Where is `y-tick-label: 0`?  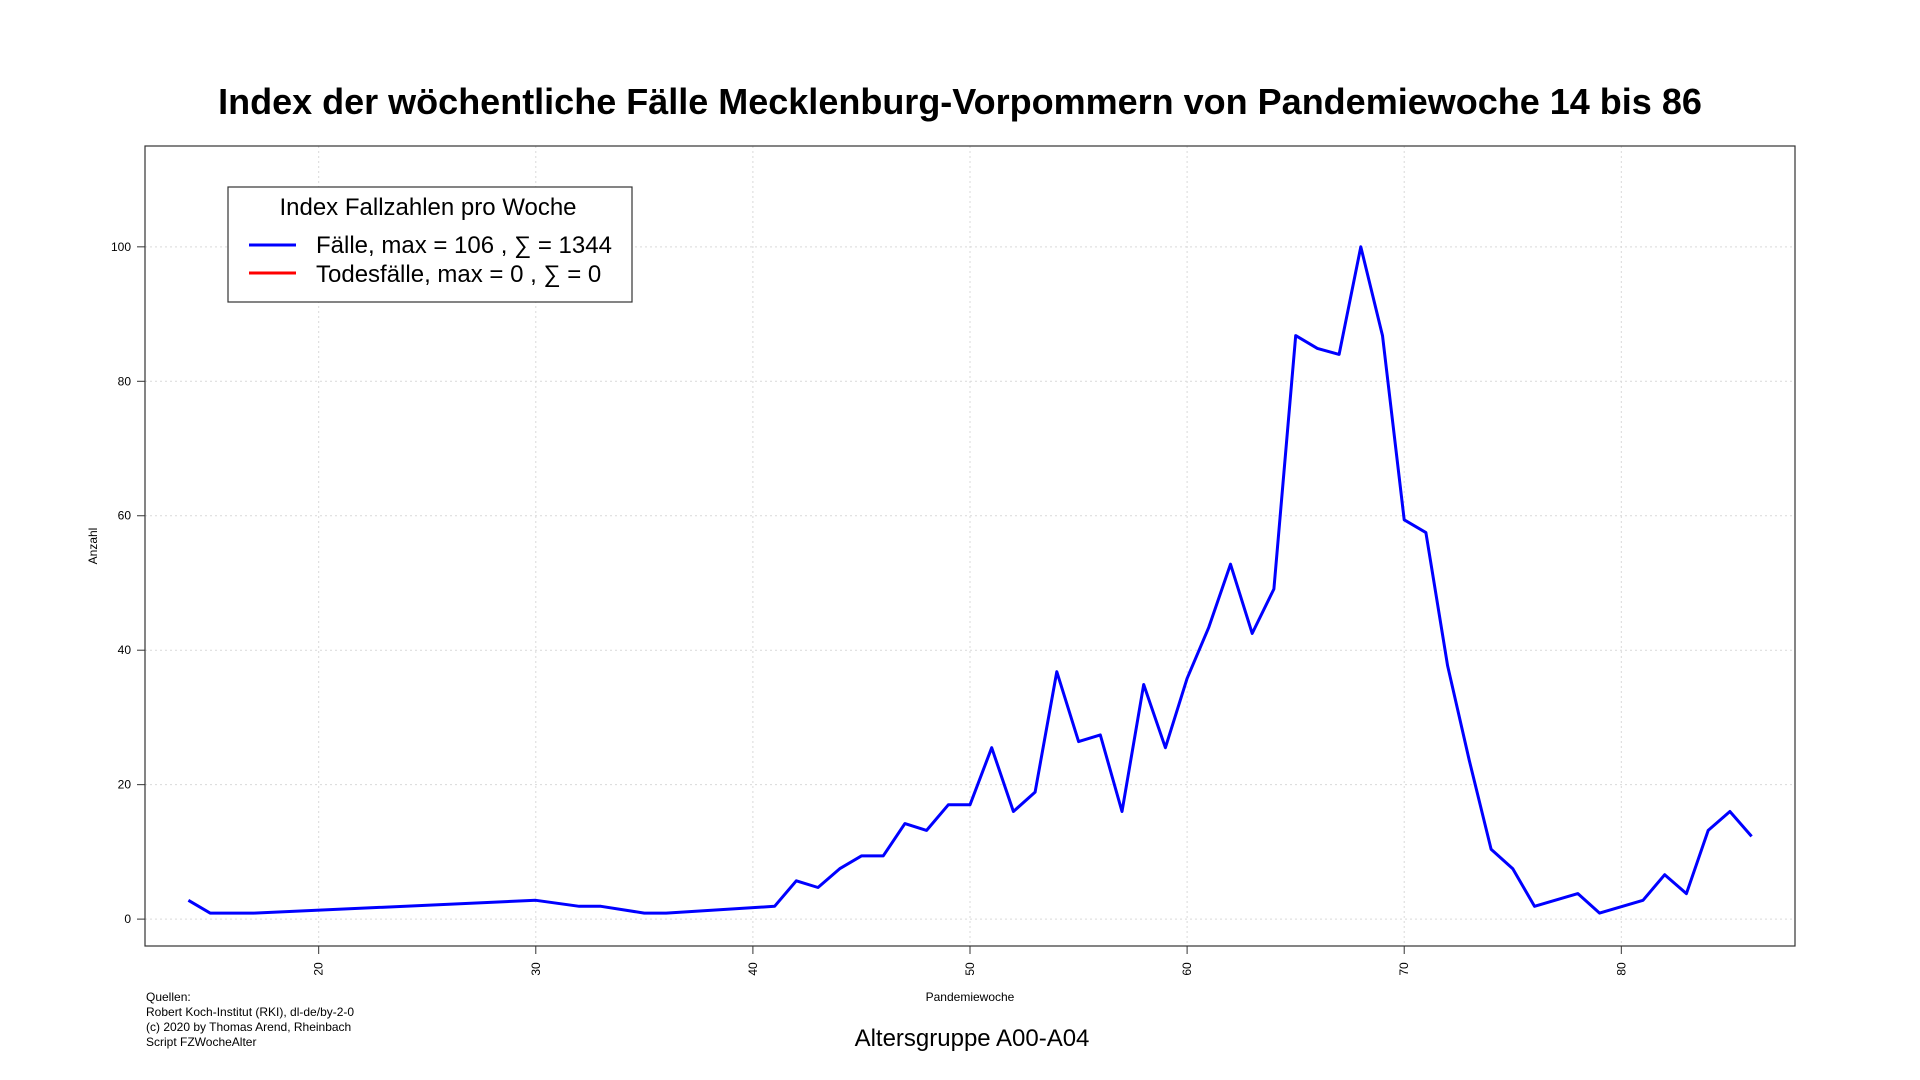 y-tick-label: 0 is located at coordinates (127, 919).